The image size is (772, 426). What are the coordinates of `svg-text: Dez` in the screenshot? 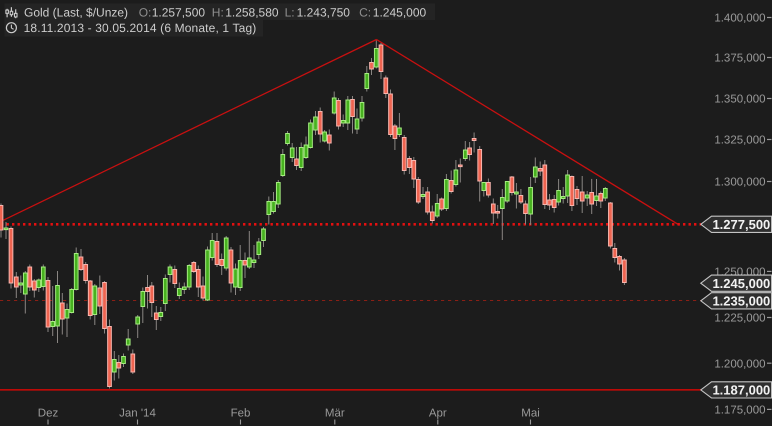 It's located at (48, 414).